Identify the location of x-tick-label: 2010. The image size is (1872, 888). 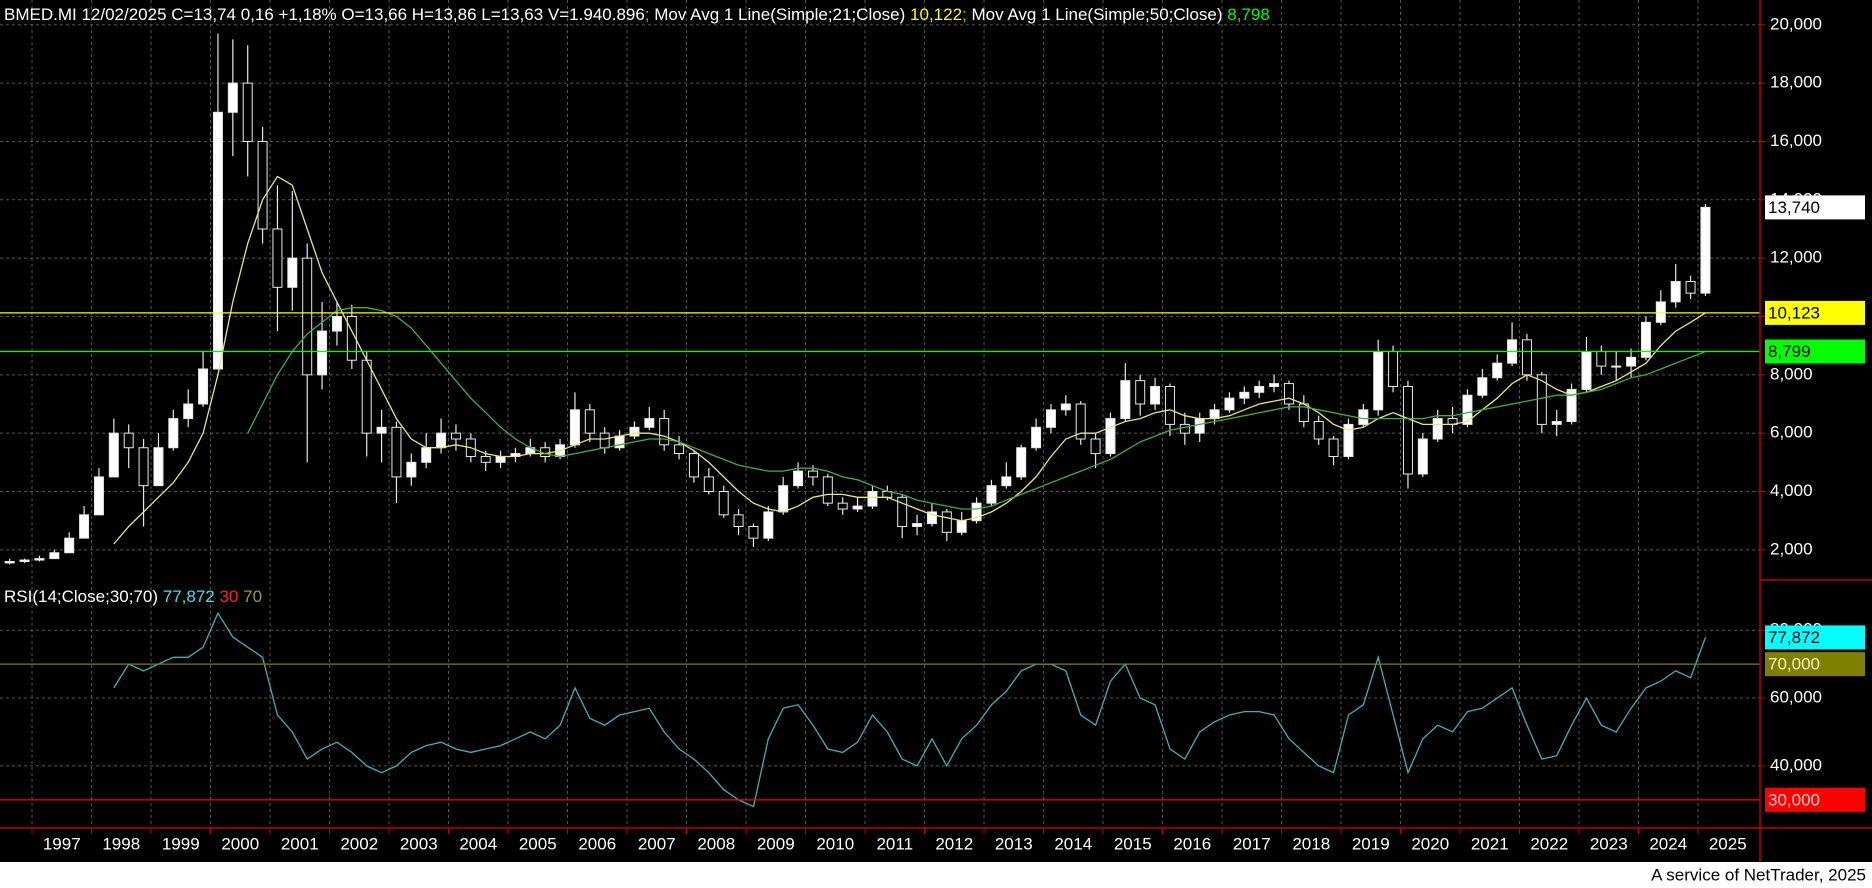
(835, 843).